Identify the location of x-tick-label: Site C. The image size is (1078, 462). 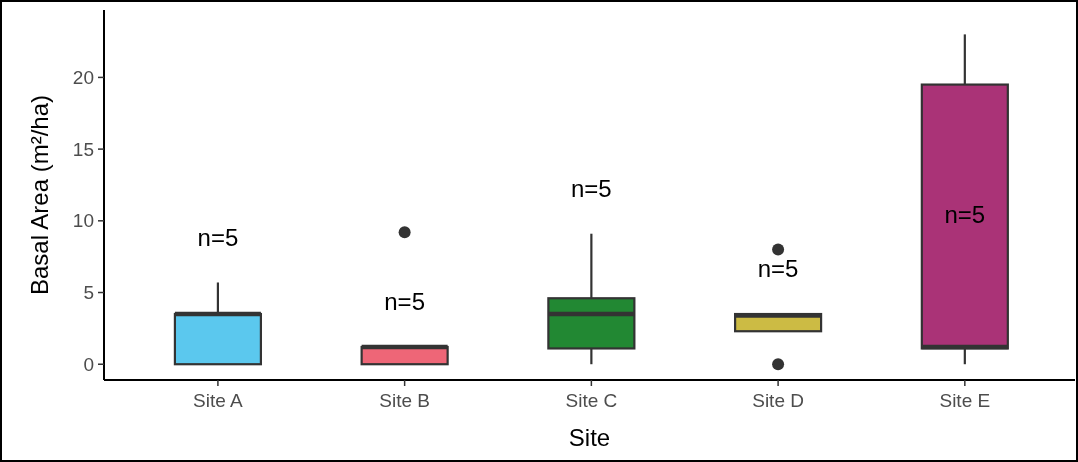
(591, 400).